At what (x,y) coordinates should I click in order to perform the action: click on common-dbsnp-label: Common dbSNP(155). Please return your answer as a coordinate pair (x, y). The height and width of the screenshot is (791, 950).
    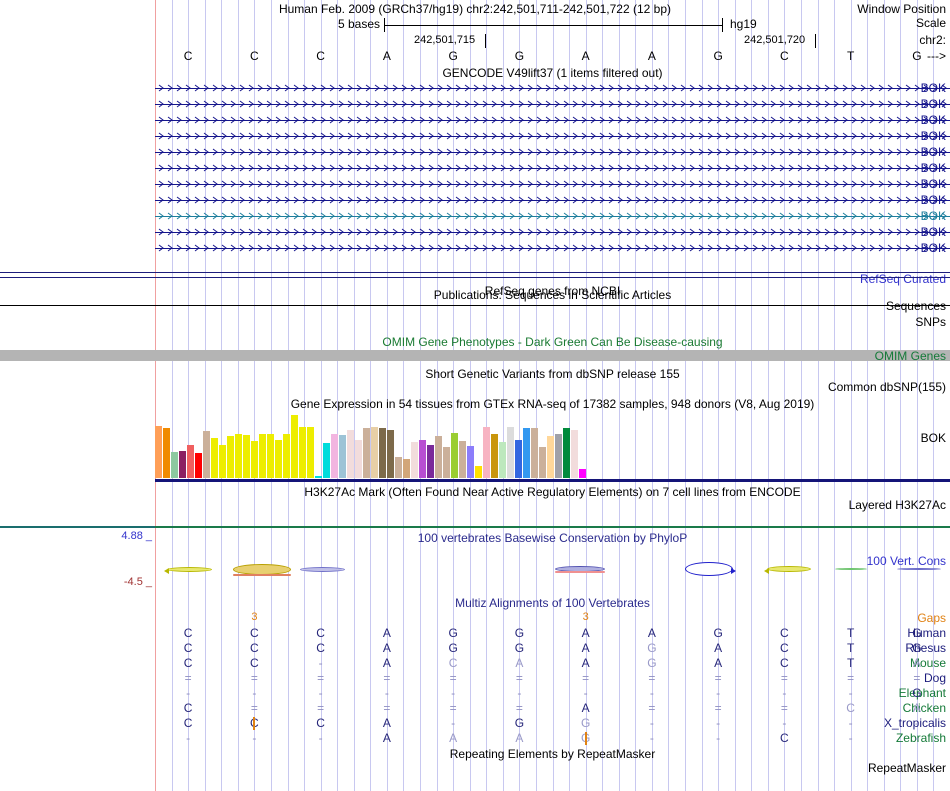
    Looking at the image, I should click on (886, 387).